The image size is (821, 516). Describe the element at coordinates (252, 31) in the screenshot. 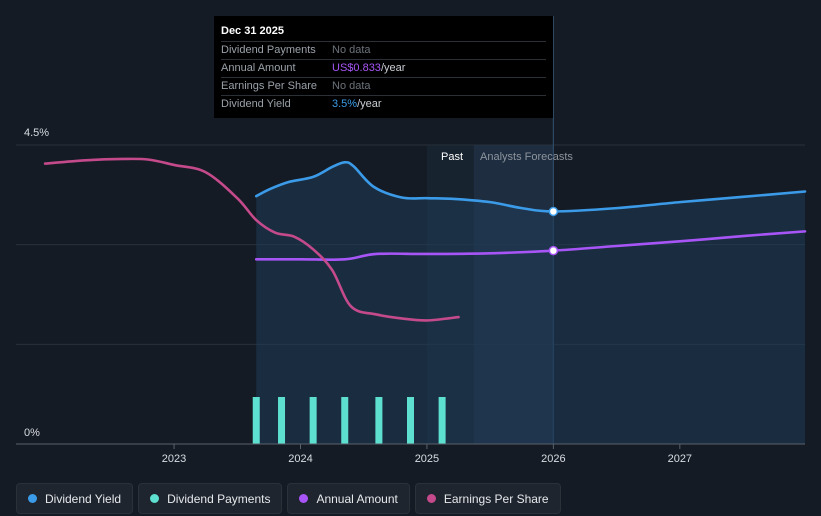

I see `tooltip-date: Dec 31 2025` at that location.